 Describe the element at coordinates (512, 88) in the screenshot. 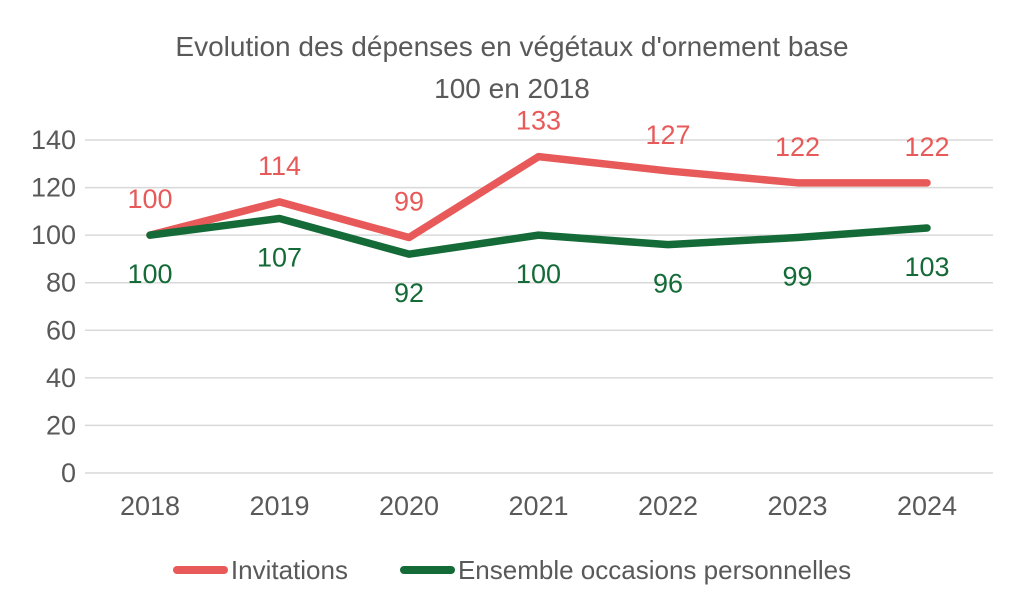

I see `chart-title-line2: 100 en 2018` at that location.